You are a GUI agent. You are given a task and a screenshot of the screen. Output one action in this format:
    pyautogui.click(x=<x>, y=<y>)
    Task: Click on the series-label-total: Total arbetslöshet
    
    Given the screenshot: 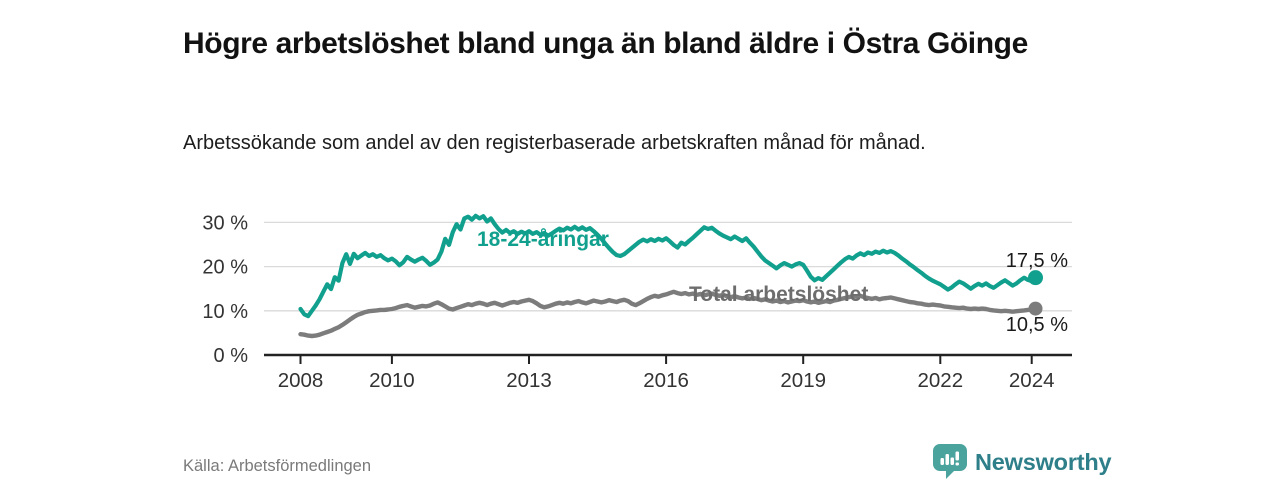 What is the action you would take?
    pyautogui.click(x=779, y=294)
    